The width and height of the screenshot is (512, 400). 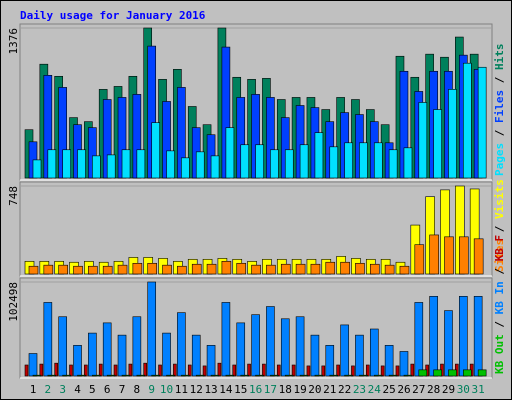 I want to click on y-tick-label: 748, so click(x=13, y=196).